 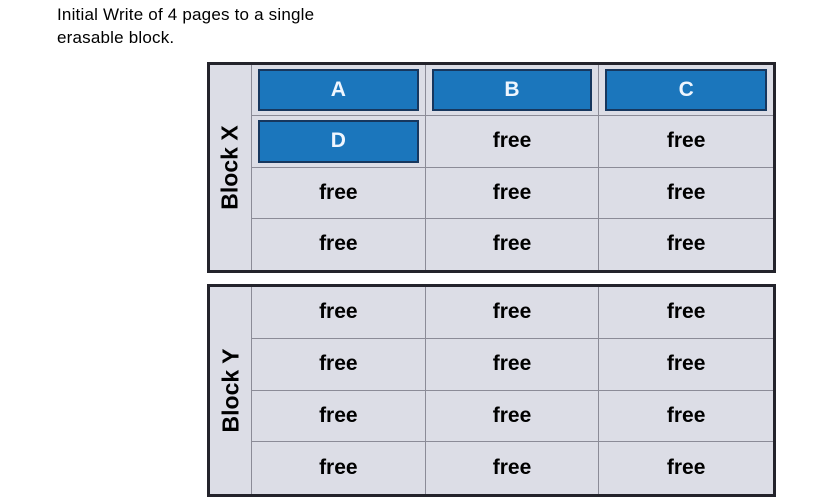 What do you see at coordinates (116, 37) in the screenshot?
I see `slide-title-line-2: erasable block.` at bounding box center [116, 37].